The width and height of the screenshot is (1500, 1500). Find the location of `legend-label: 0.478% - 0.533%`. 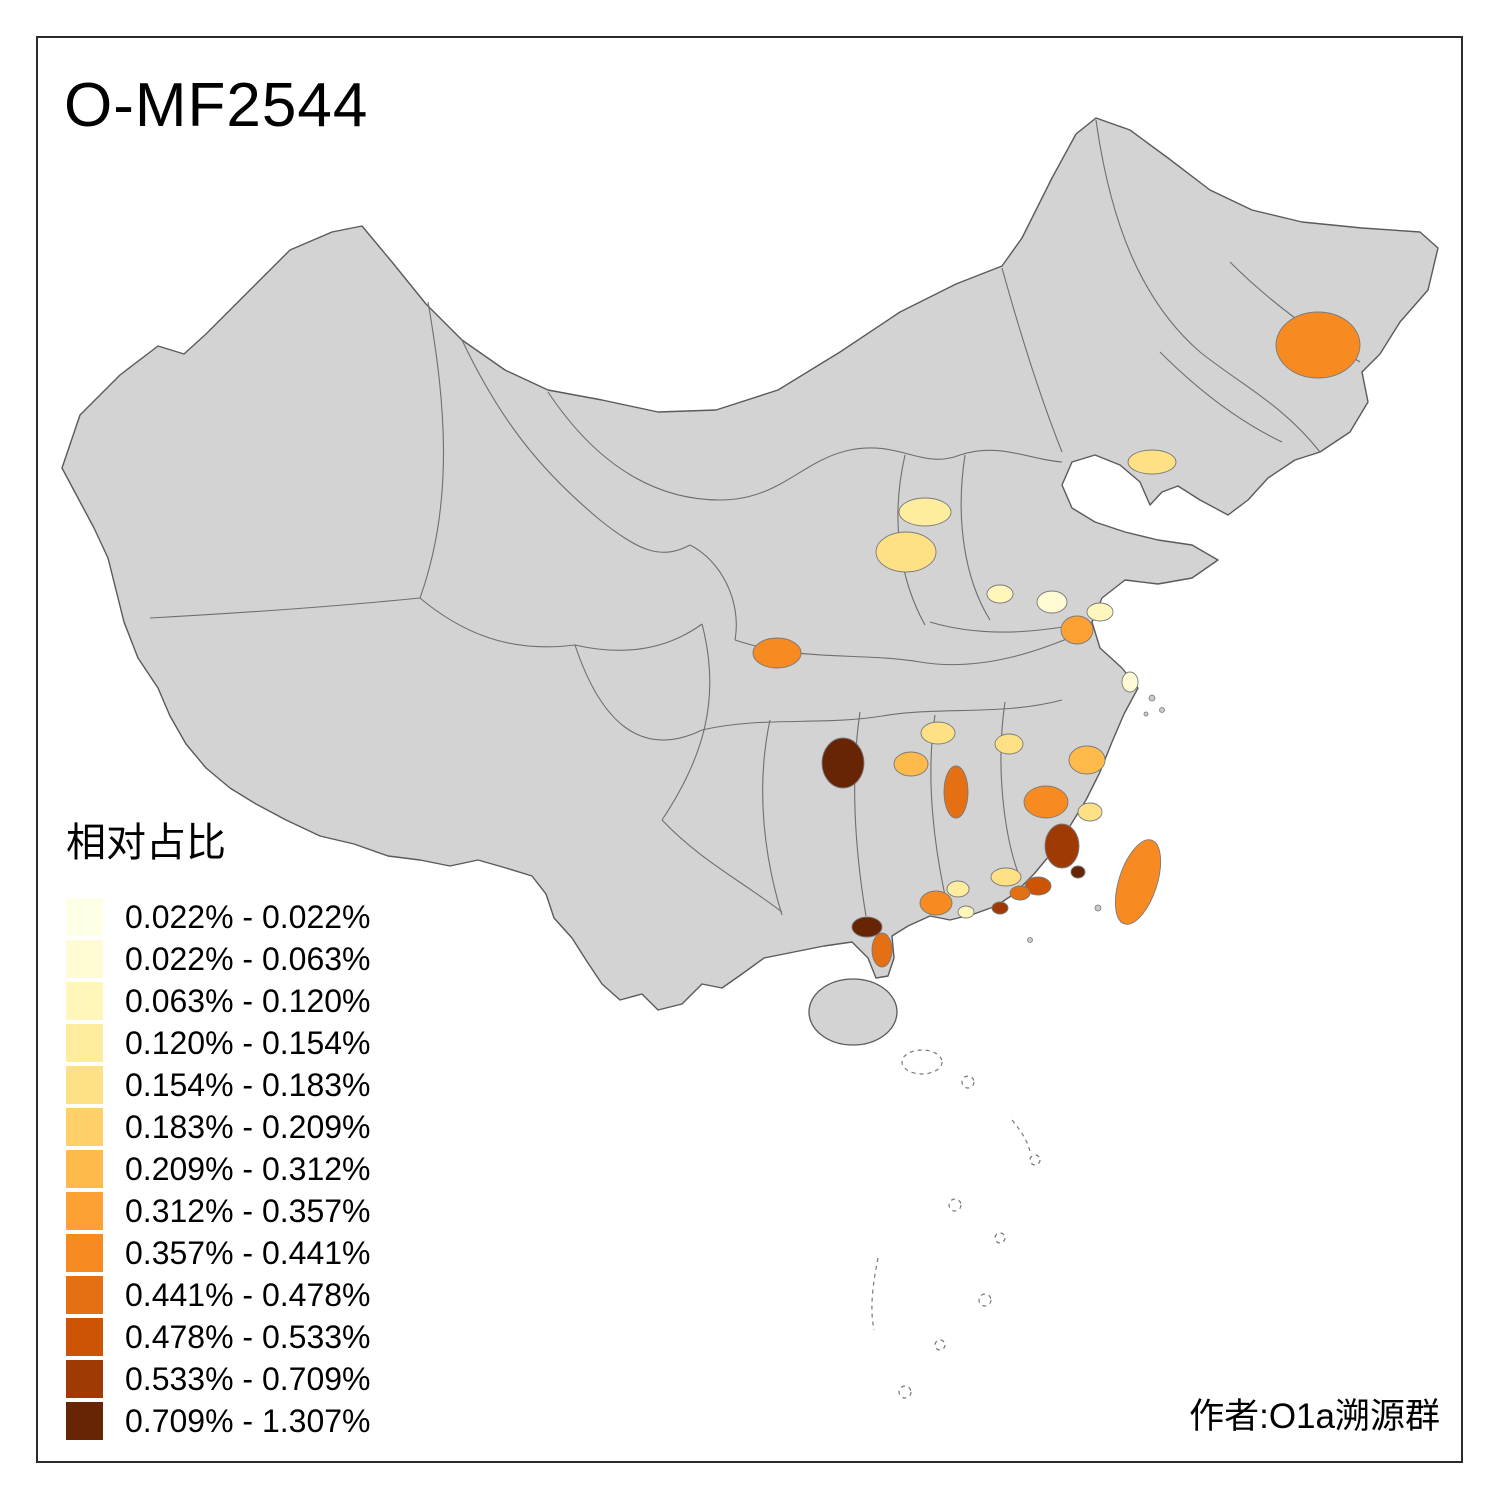

legend-label: 0.478% - 0.533% is located at coordinates (248, 1336).